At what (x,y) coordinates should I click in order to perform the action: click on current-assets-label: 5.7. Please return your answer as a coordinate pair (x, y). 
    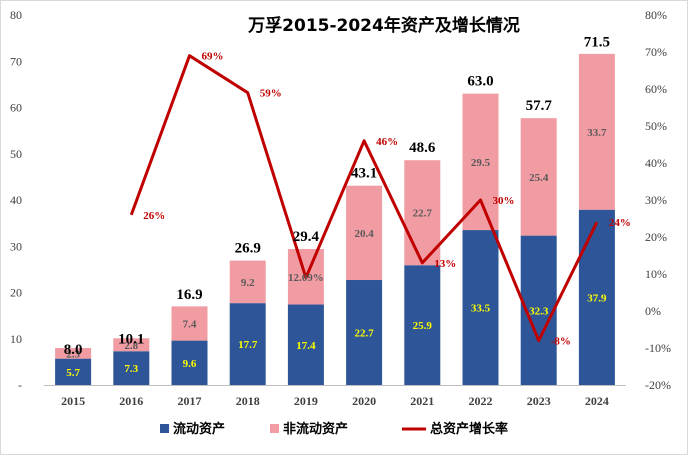
    Looking at the image, I should click on (73, 373).